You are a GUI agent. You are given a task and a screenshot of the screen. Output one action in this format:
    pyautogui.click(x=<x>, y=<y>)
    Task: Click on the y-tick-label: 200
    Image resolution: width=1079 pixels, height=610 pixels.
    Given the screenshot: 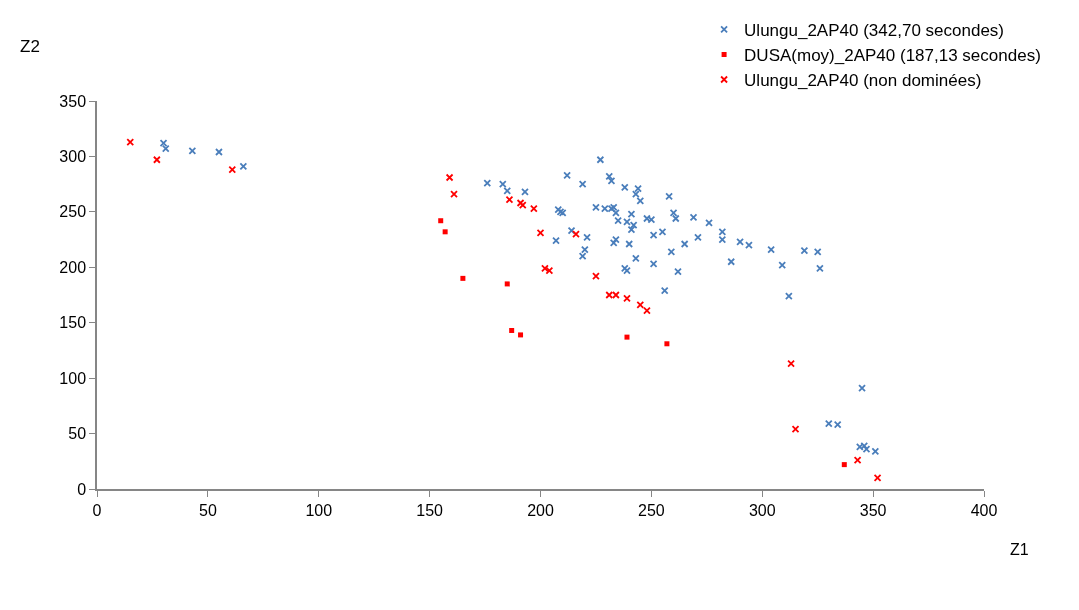 What is the action you would take?
    pyautogui.click(x=73, y=267)
    